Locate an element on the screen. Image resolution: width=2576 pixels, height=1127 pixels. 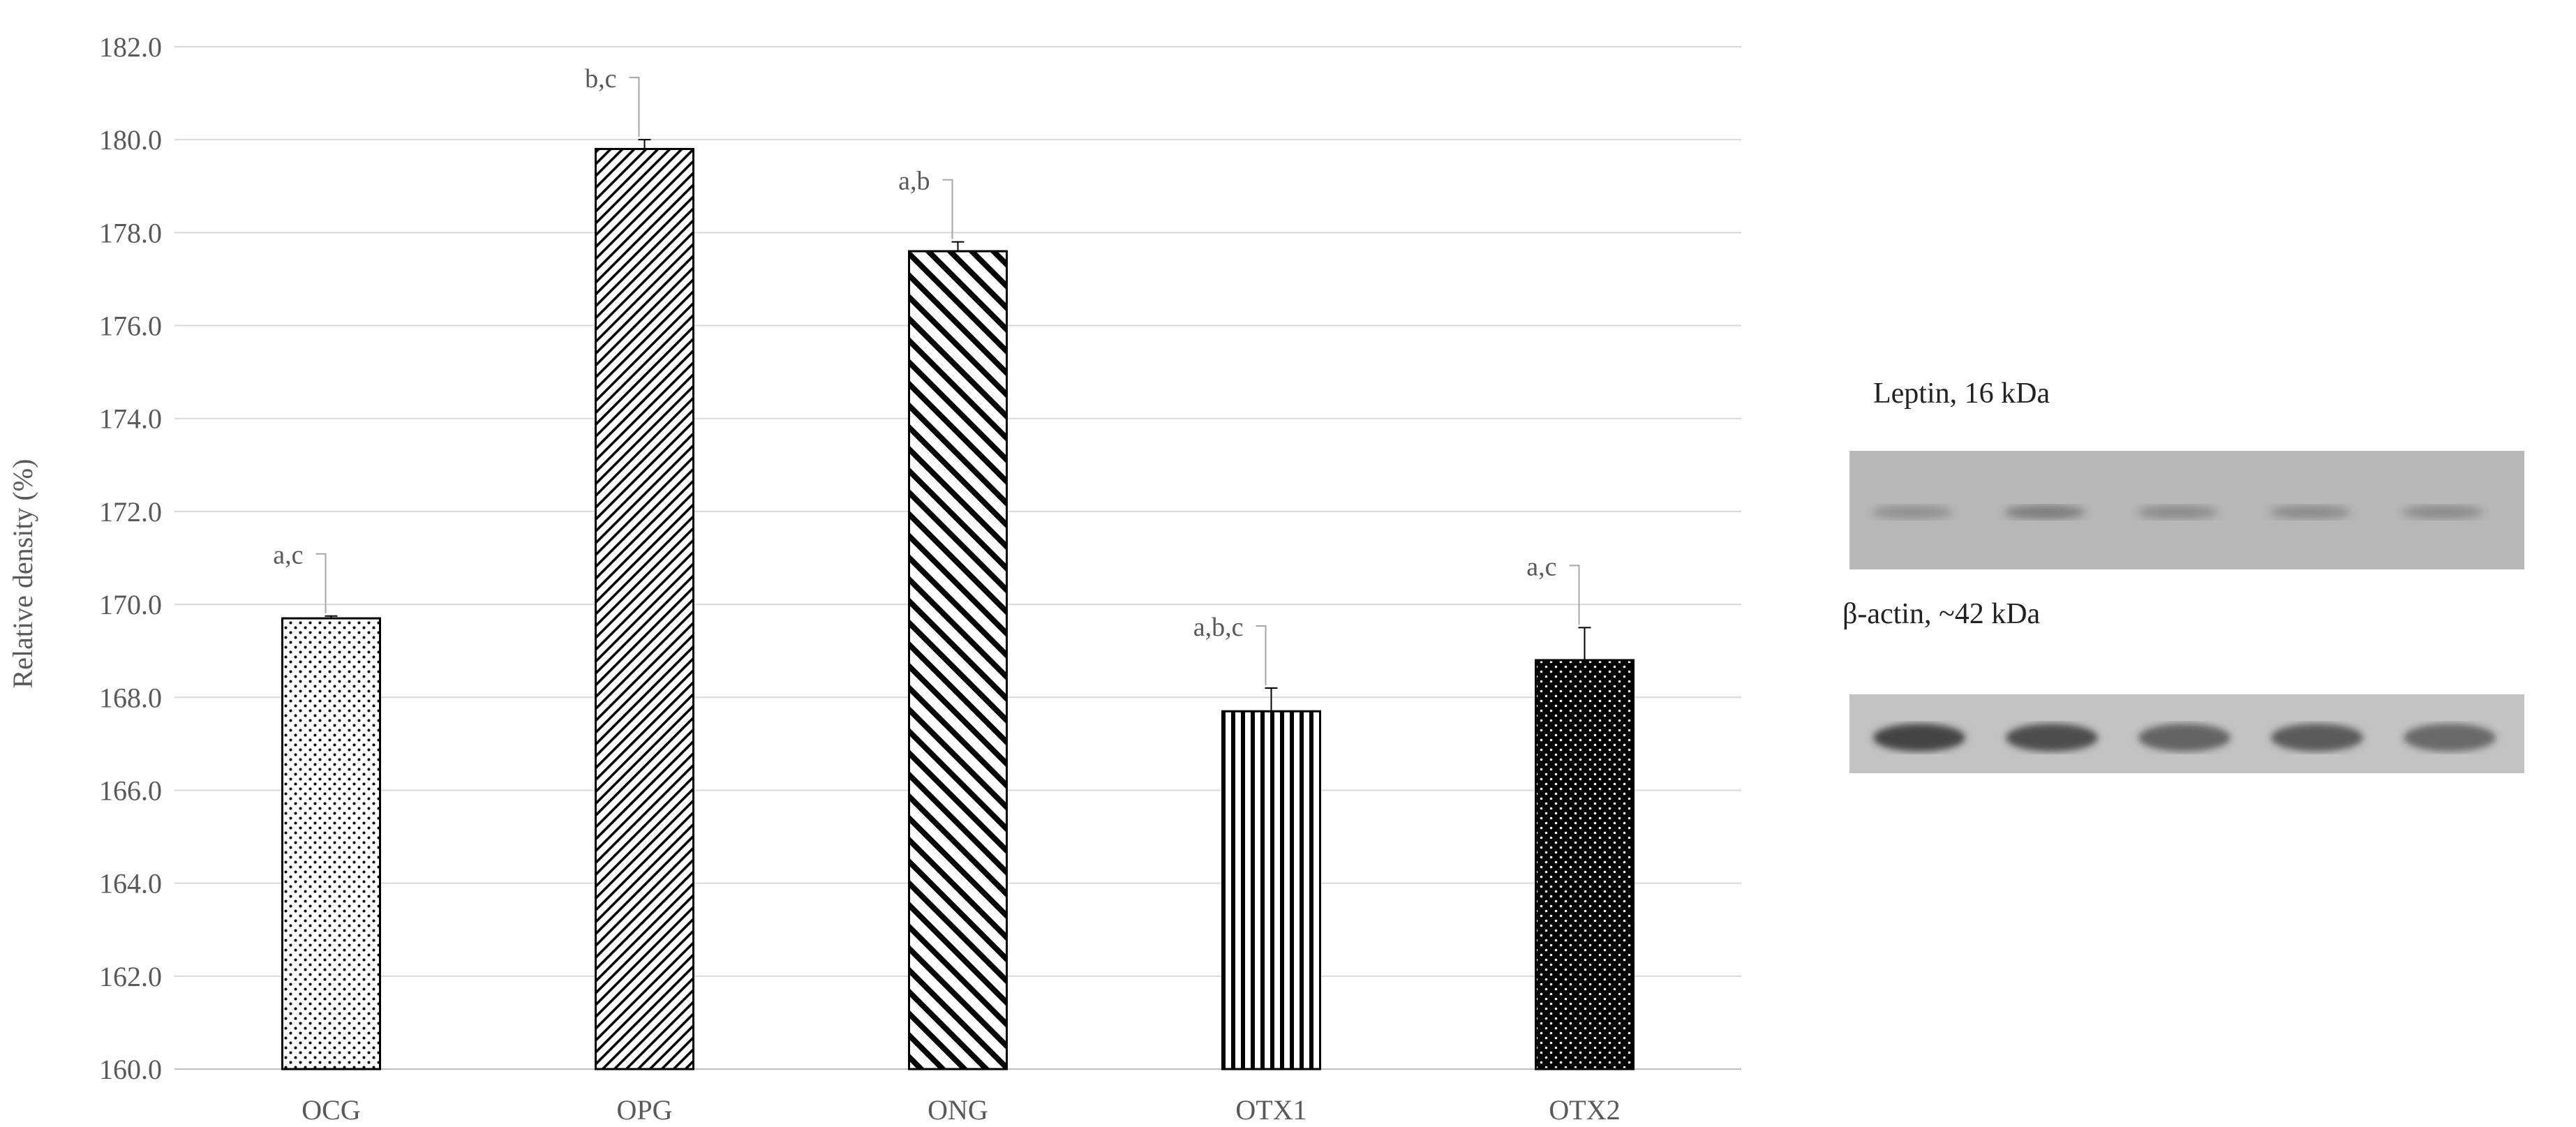
y-tick-label: 166.0 is located at coordinates (130, 790).